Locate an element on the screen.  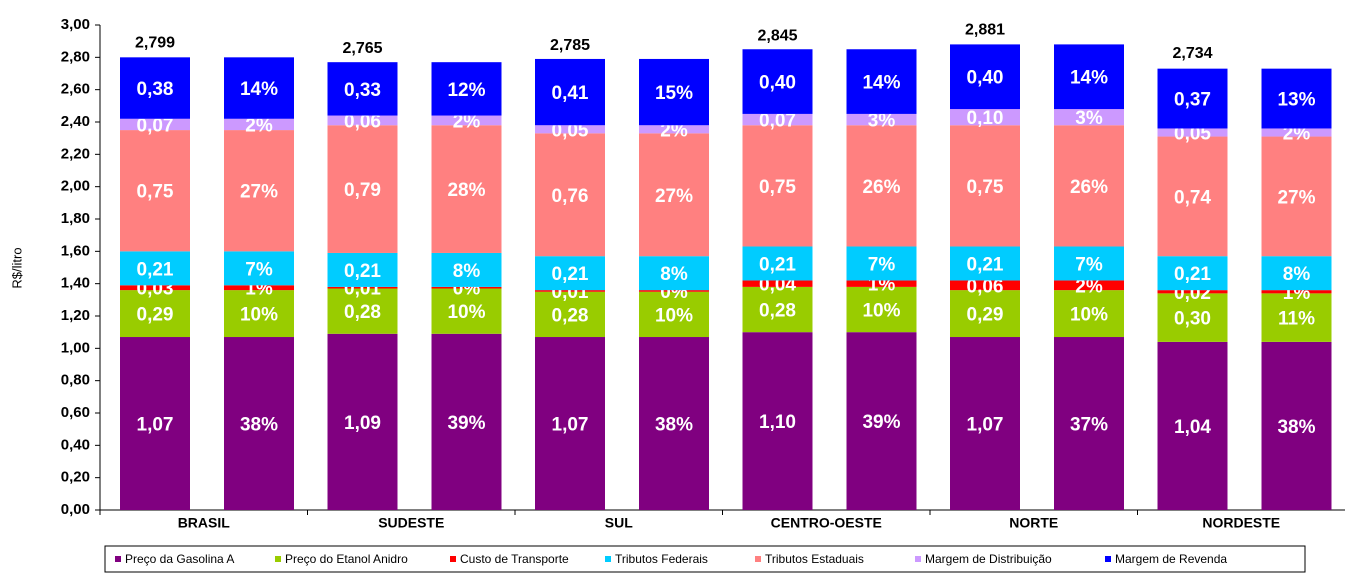
segment-label: 26% is located at coordinates (1089, 187).